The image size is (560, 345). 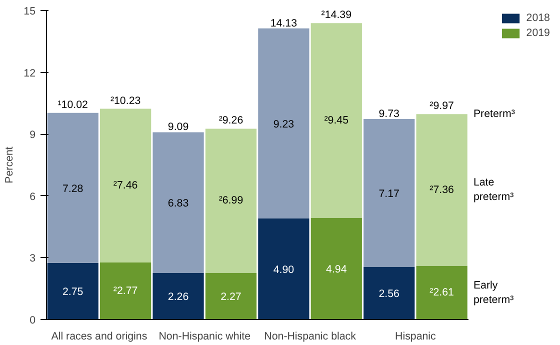 I want to click on text: Early preterm³, so click(x=493, y=292).